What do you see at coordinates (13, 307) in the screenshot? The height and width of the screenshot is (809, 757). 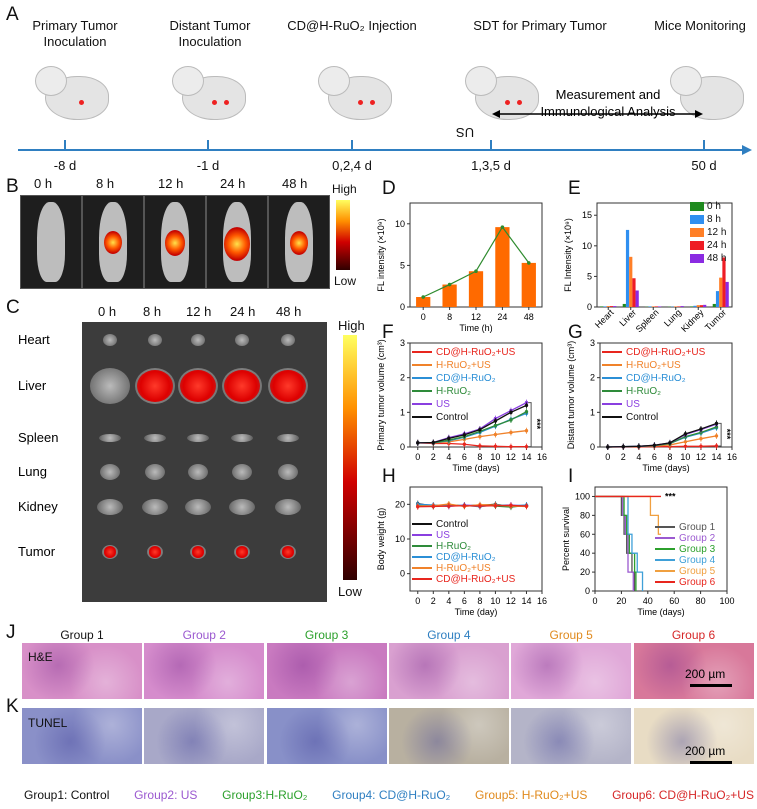 I see `panel-label-c: C` at bounding box center [13, 307].